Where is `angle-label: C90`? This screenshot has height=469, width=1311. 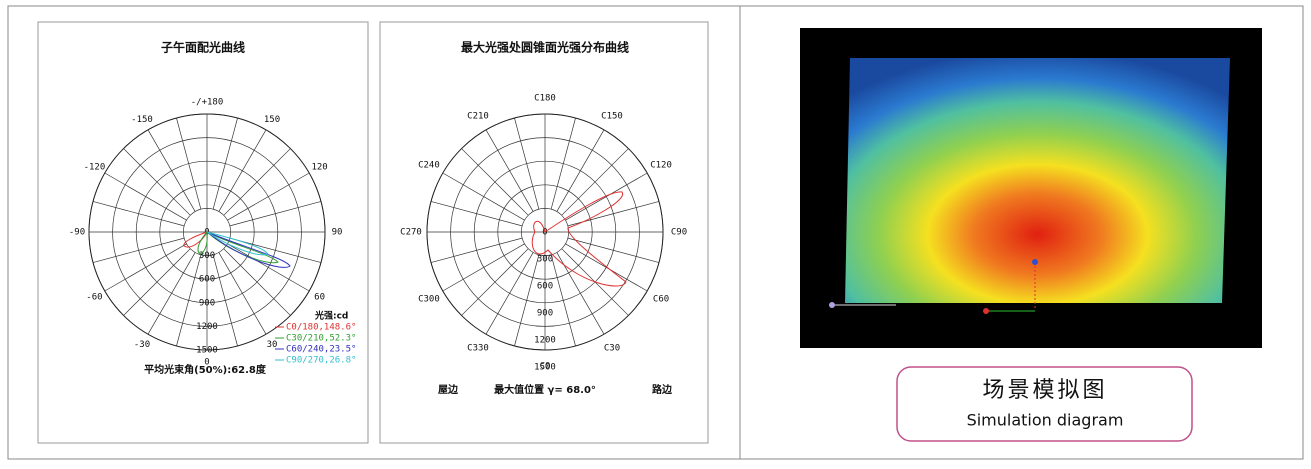 angle-label: C90 is located at coordinates (679, 233).